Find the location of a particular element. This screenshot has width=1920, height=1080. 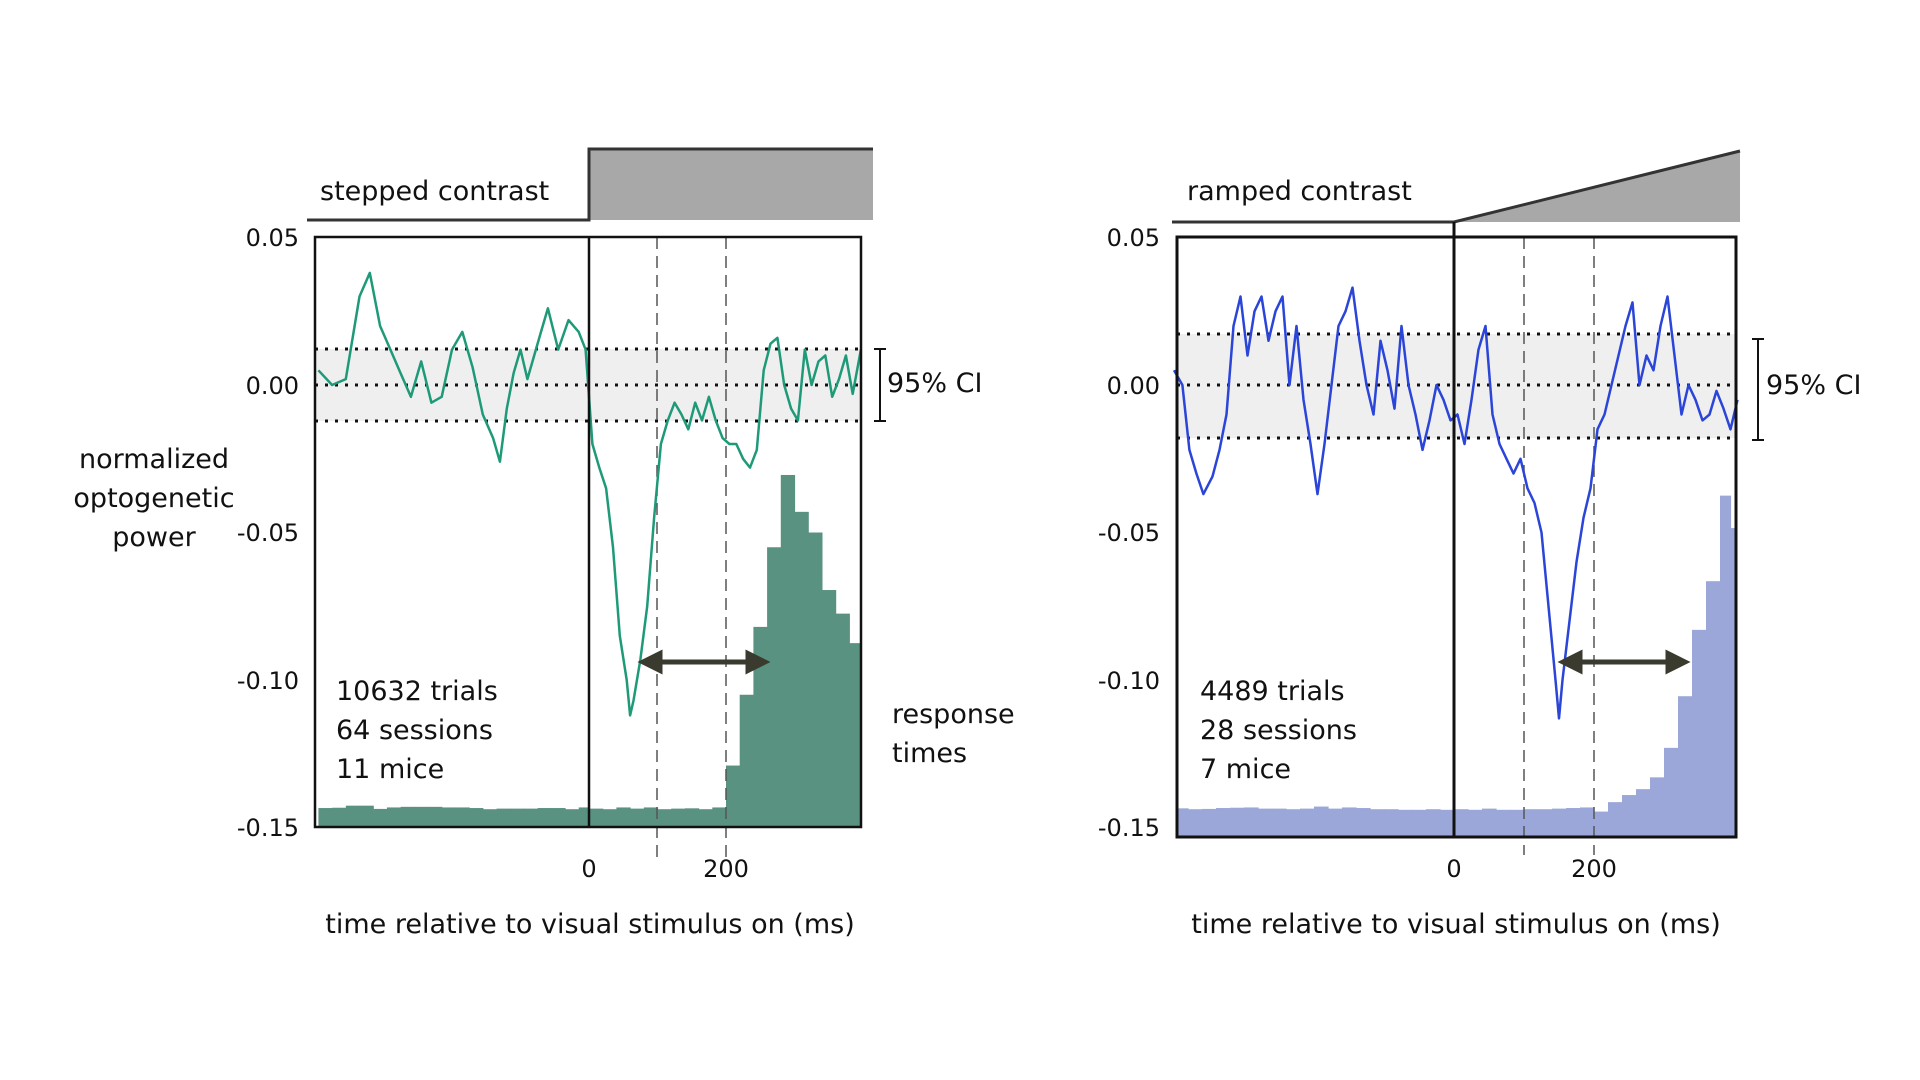

stimulus-step-outline is located at coordinates (590, 184).